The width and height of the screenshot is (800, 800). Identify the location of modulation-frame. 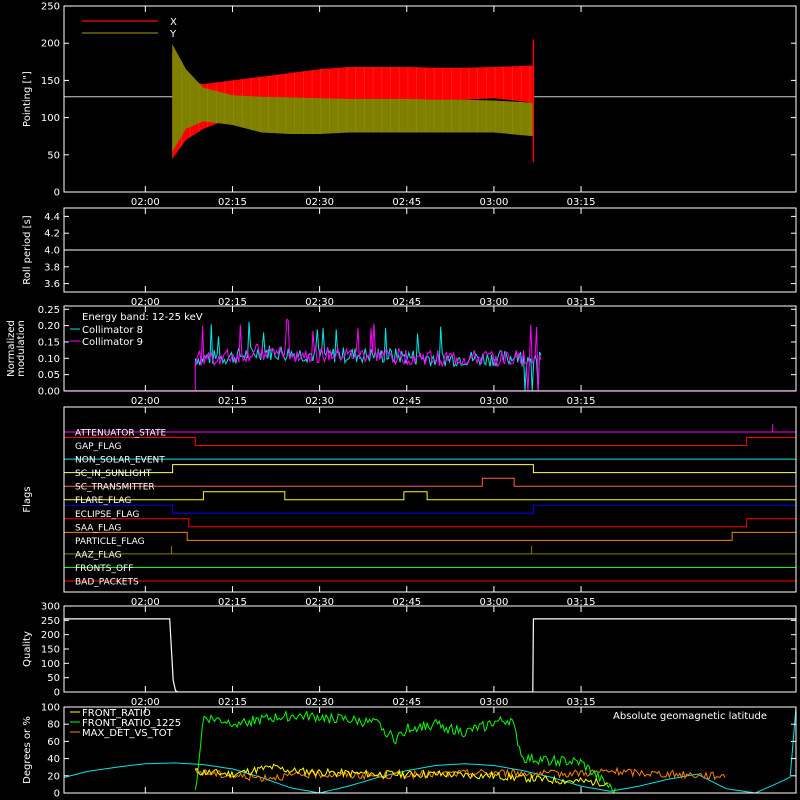
(430, 348).